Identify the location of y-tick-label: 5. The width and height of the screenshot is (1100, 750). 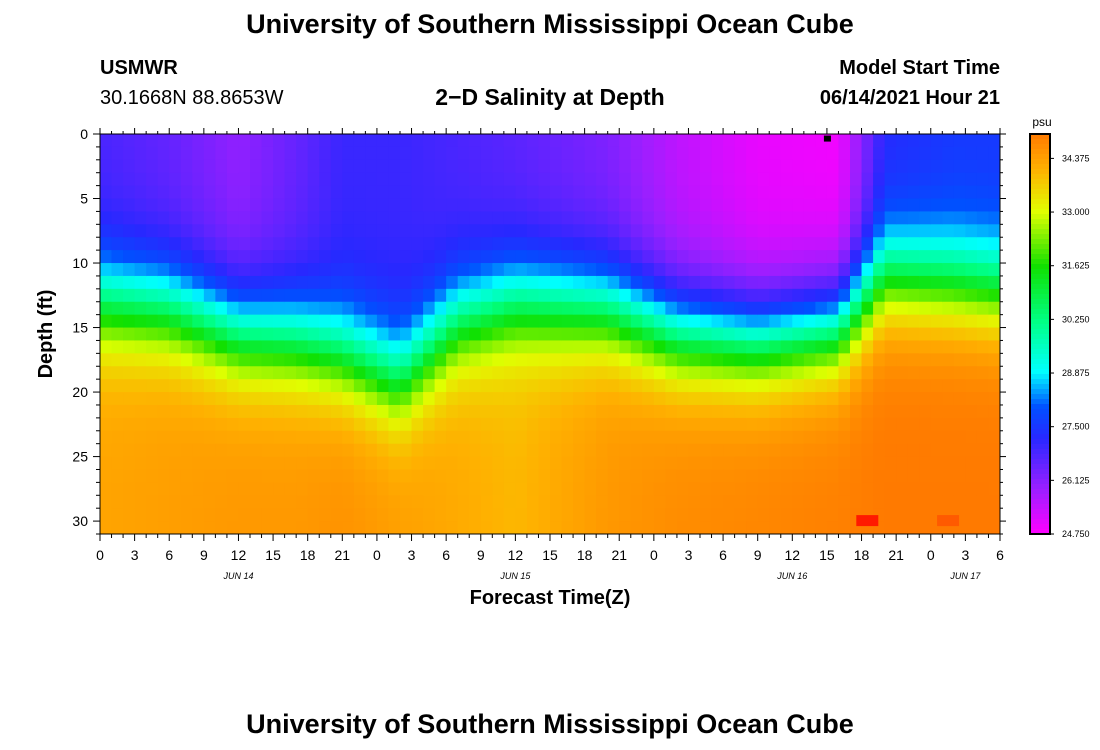
(84, 199).